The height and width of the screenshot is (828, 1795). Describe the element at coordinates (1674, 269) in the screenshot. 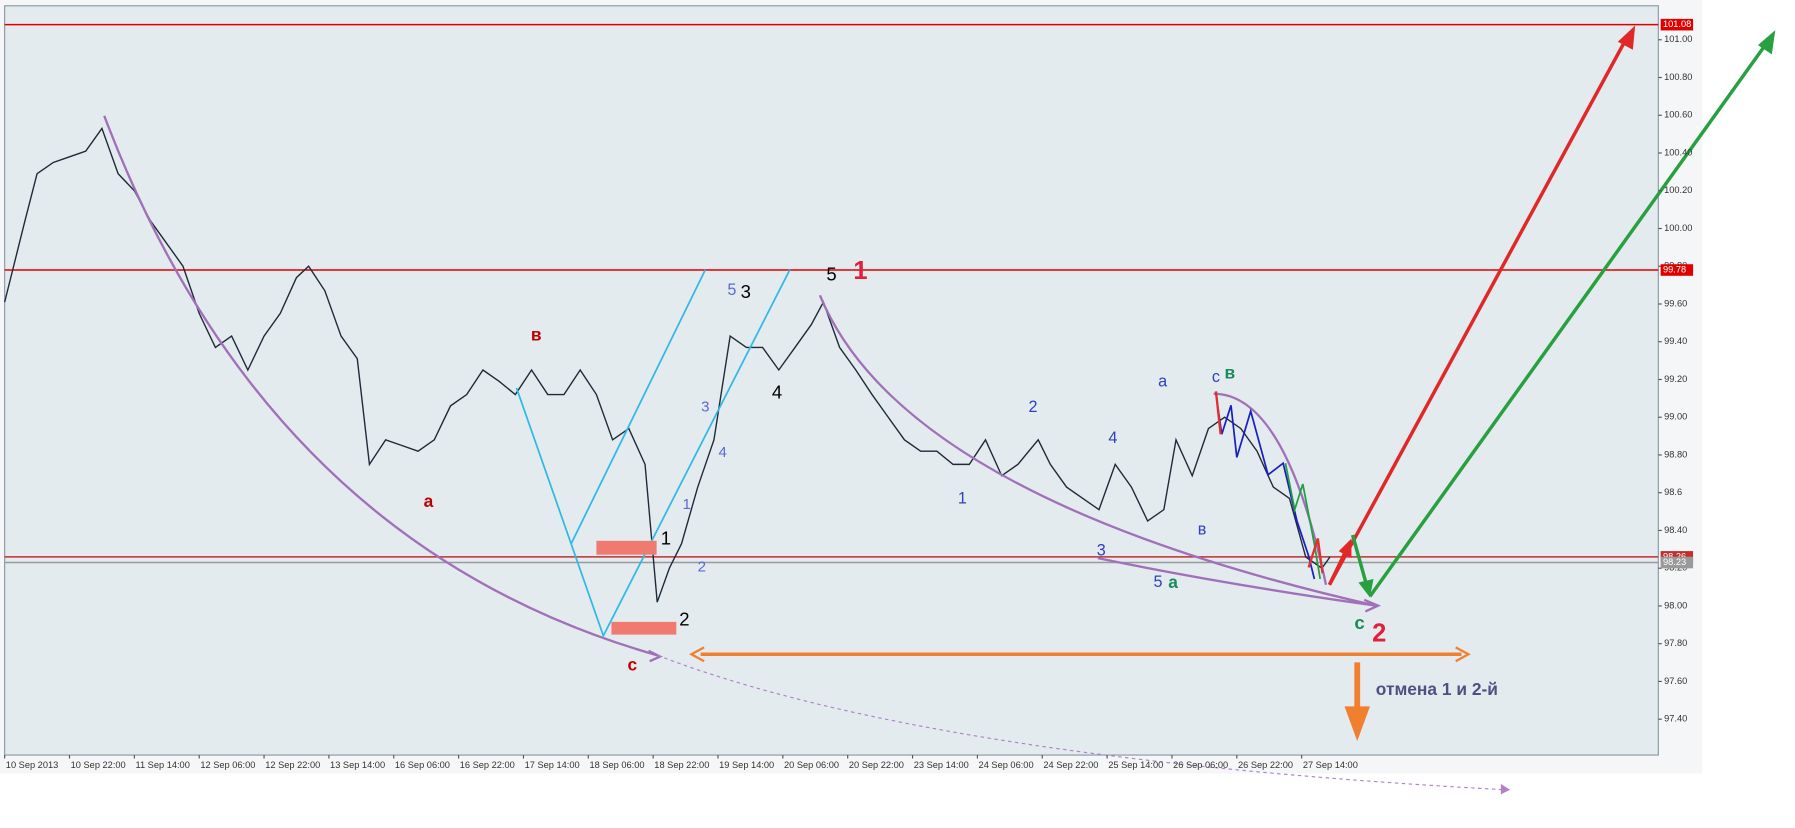

I see `price-label: 99.78` at that location.